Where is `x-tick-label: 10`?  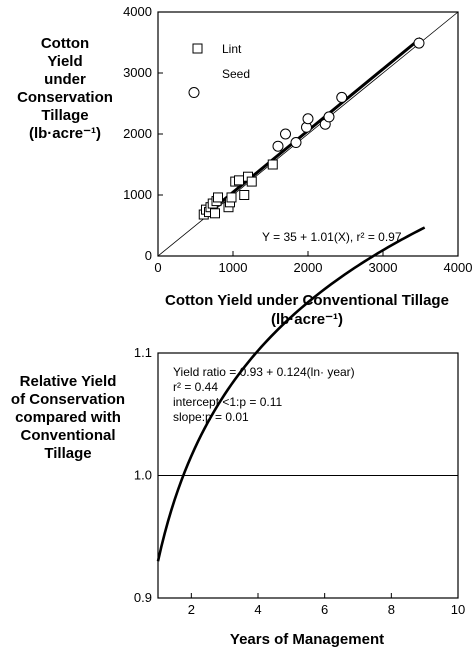
x-tick-label: 10 is located at coordinates (458, 609).